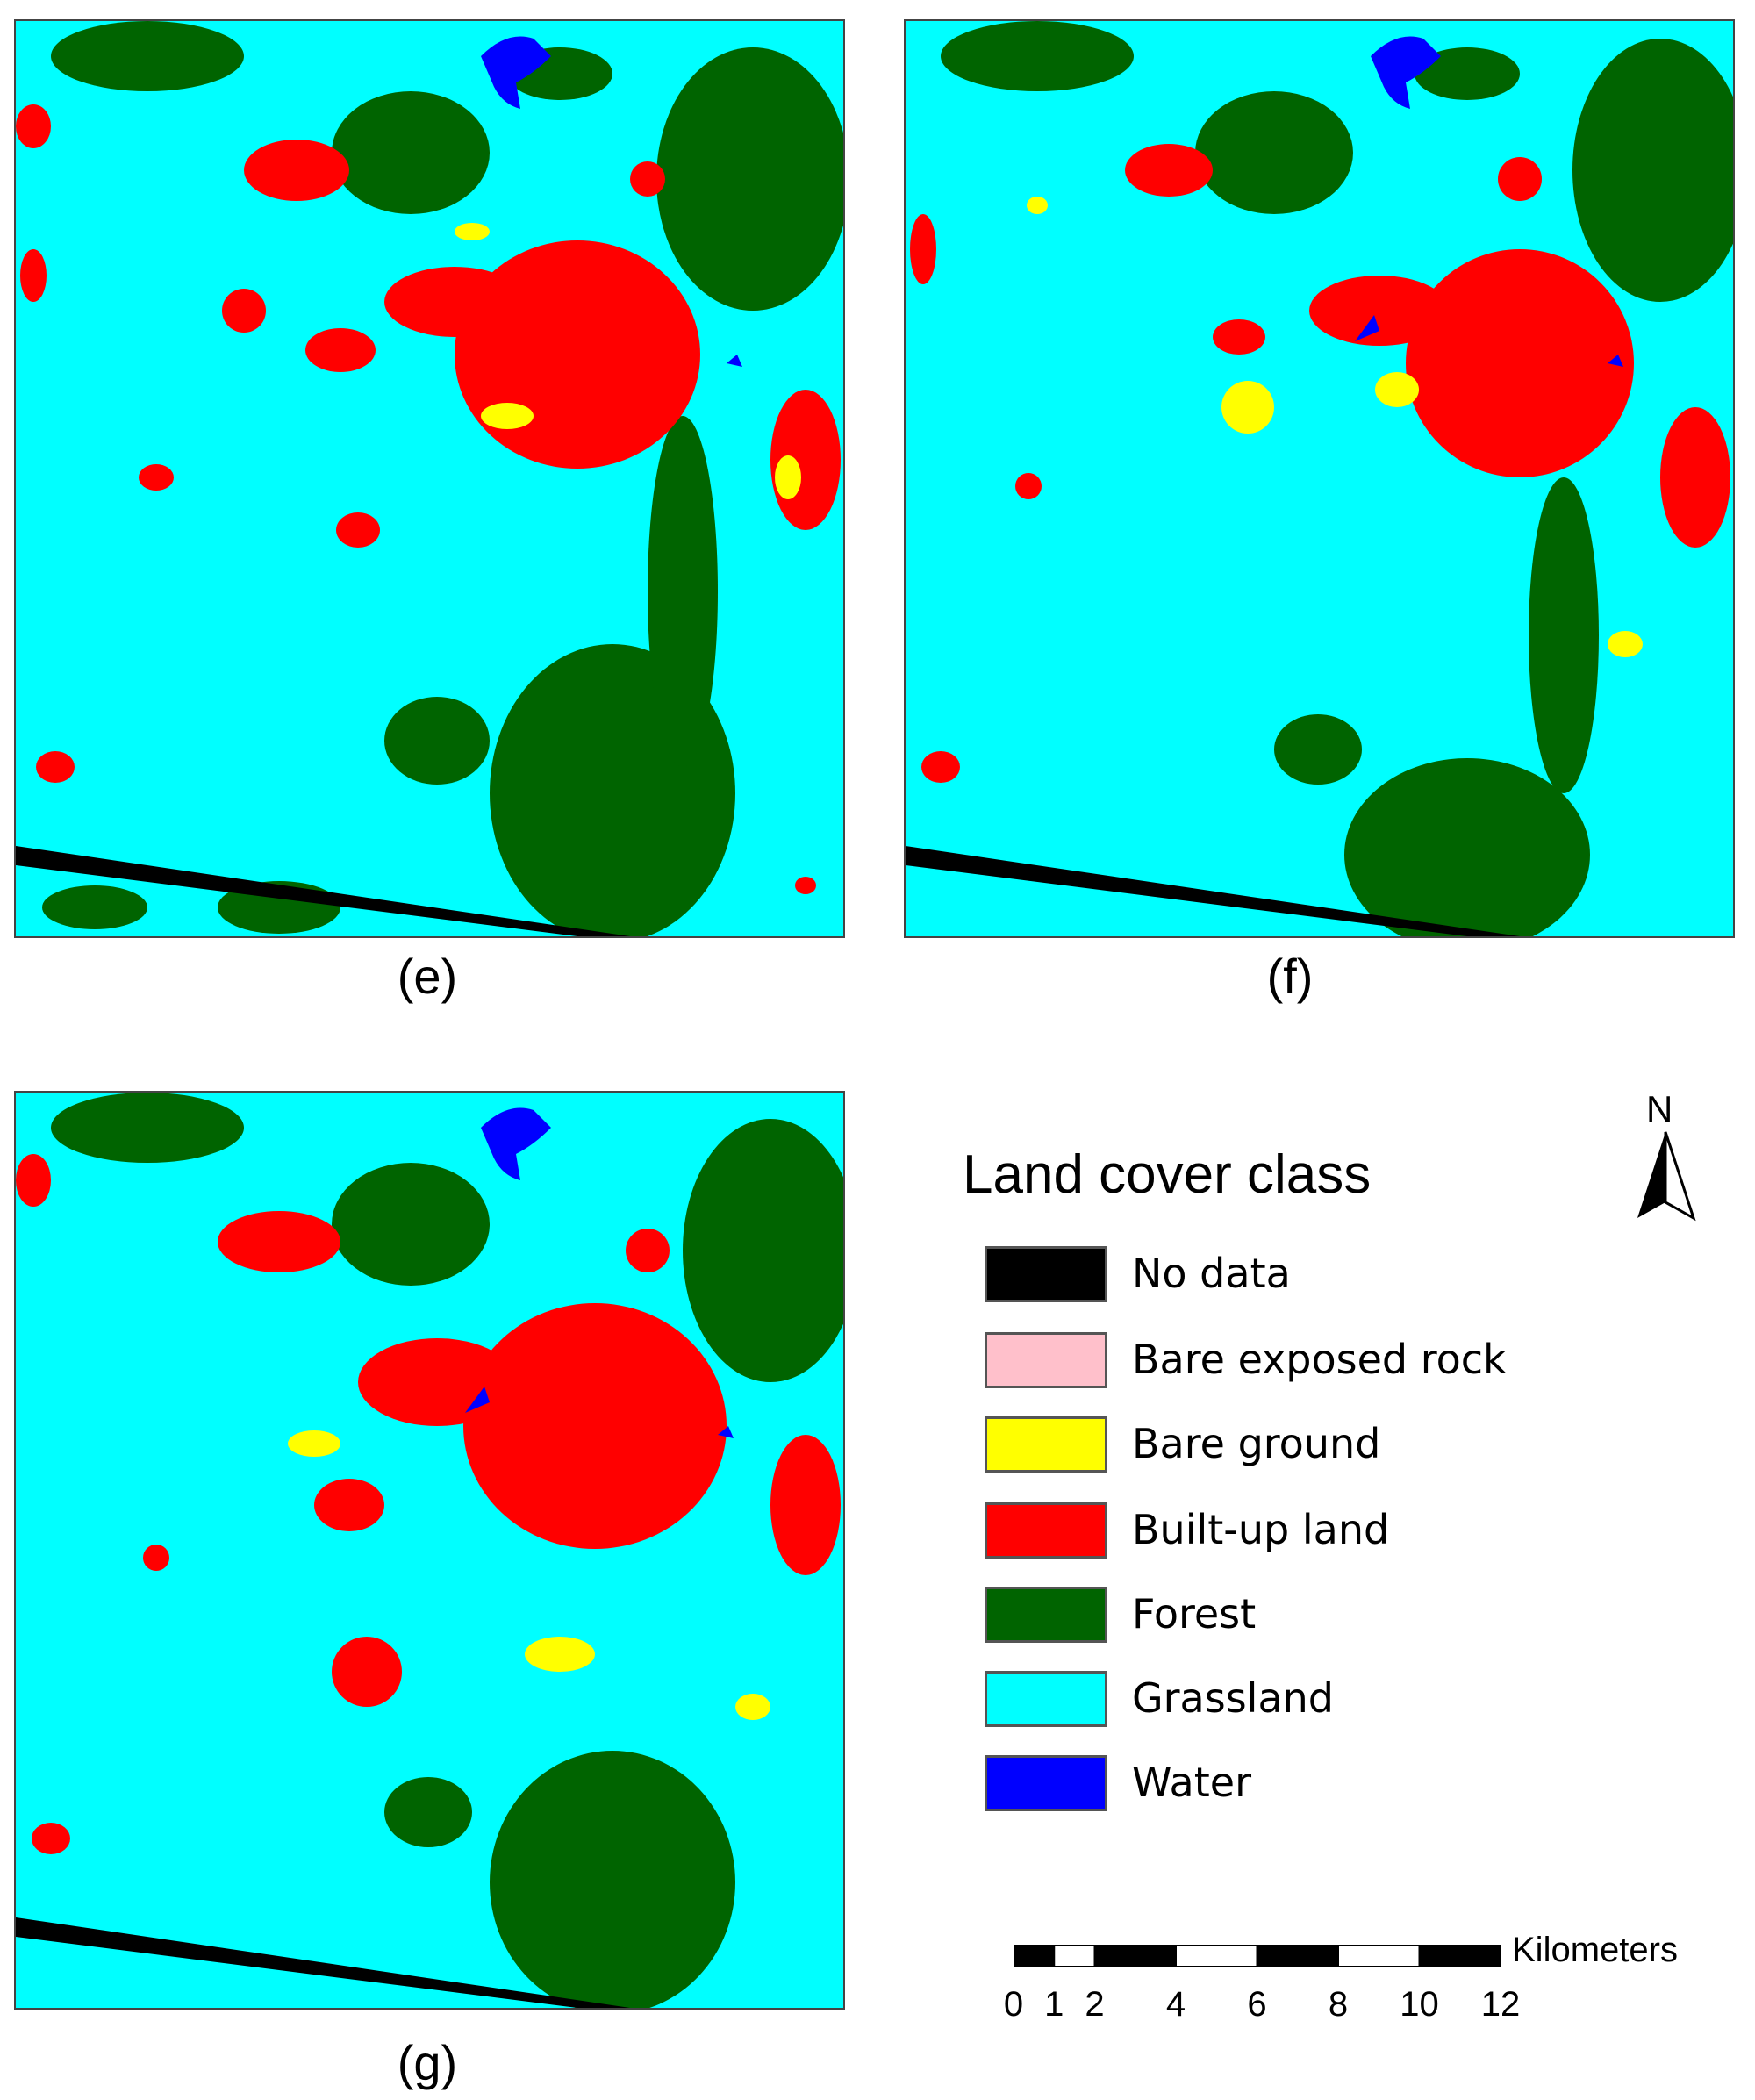 This screenshot has height=2100, width=1755. Describe the element at coordinates (427, 977) in the screenshot. I see `panel-label-e: (e)` at that location.